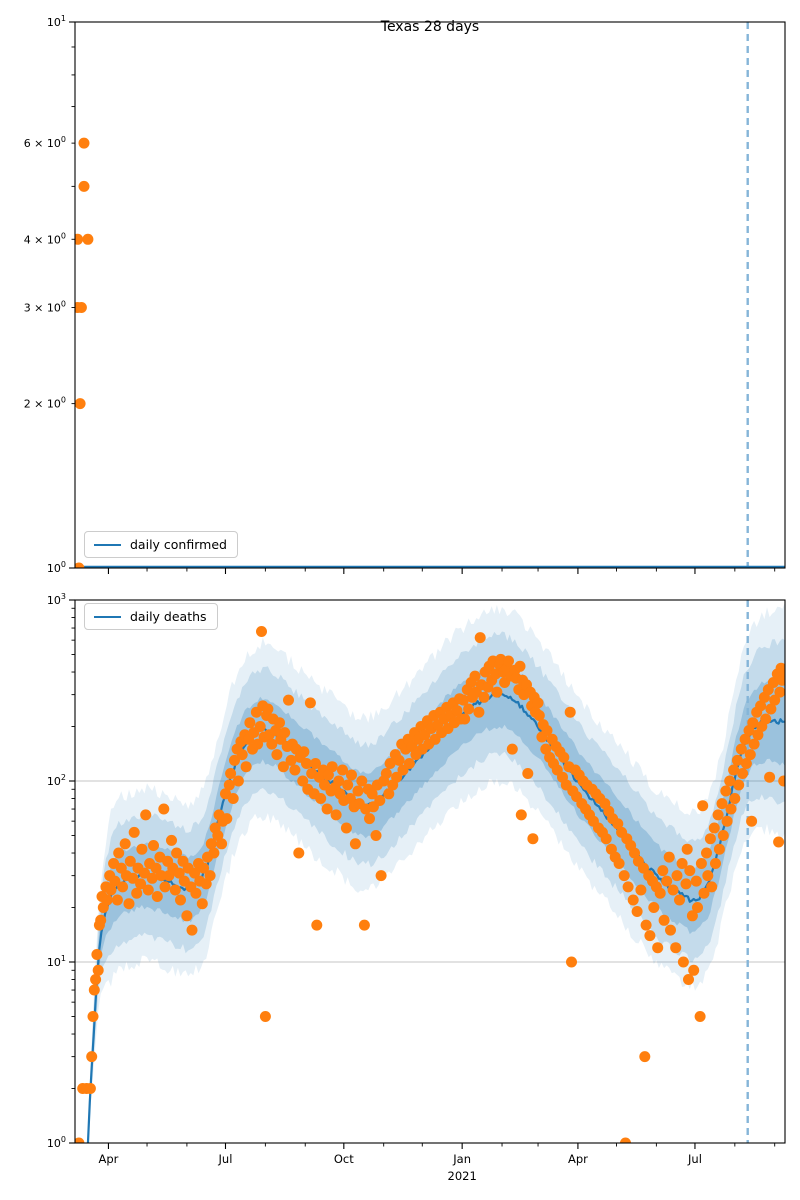 This screenshot has width=800, height=1200. Describe the element at coordinates (45, 238) in the screenshot. I see `y-tick-label: 4 × 100` at that location.